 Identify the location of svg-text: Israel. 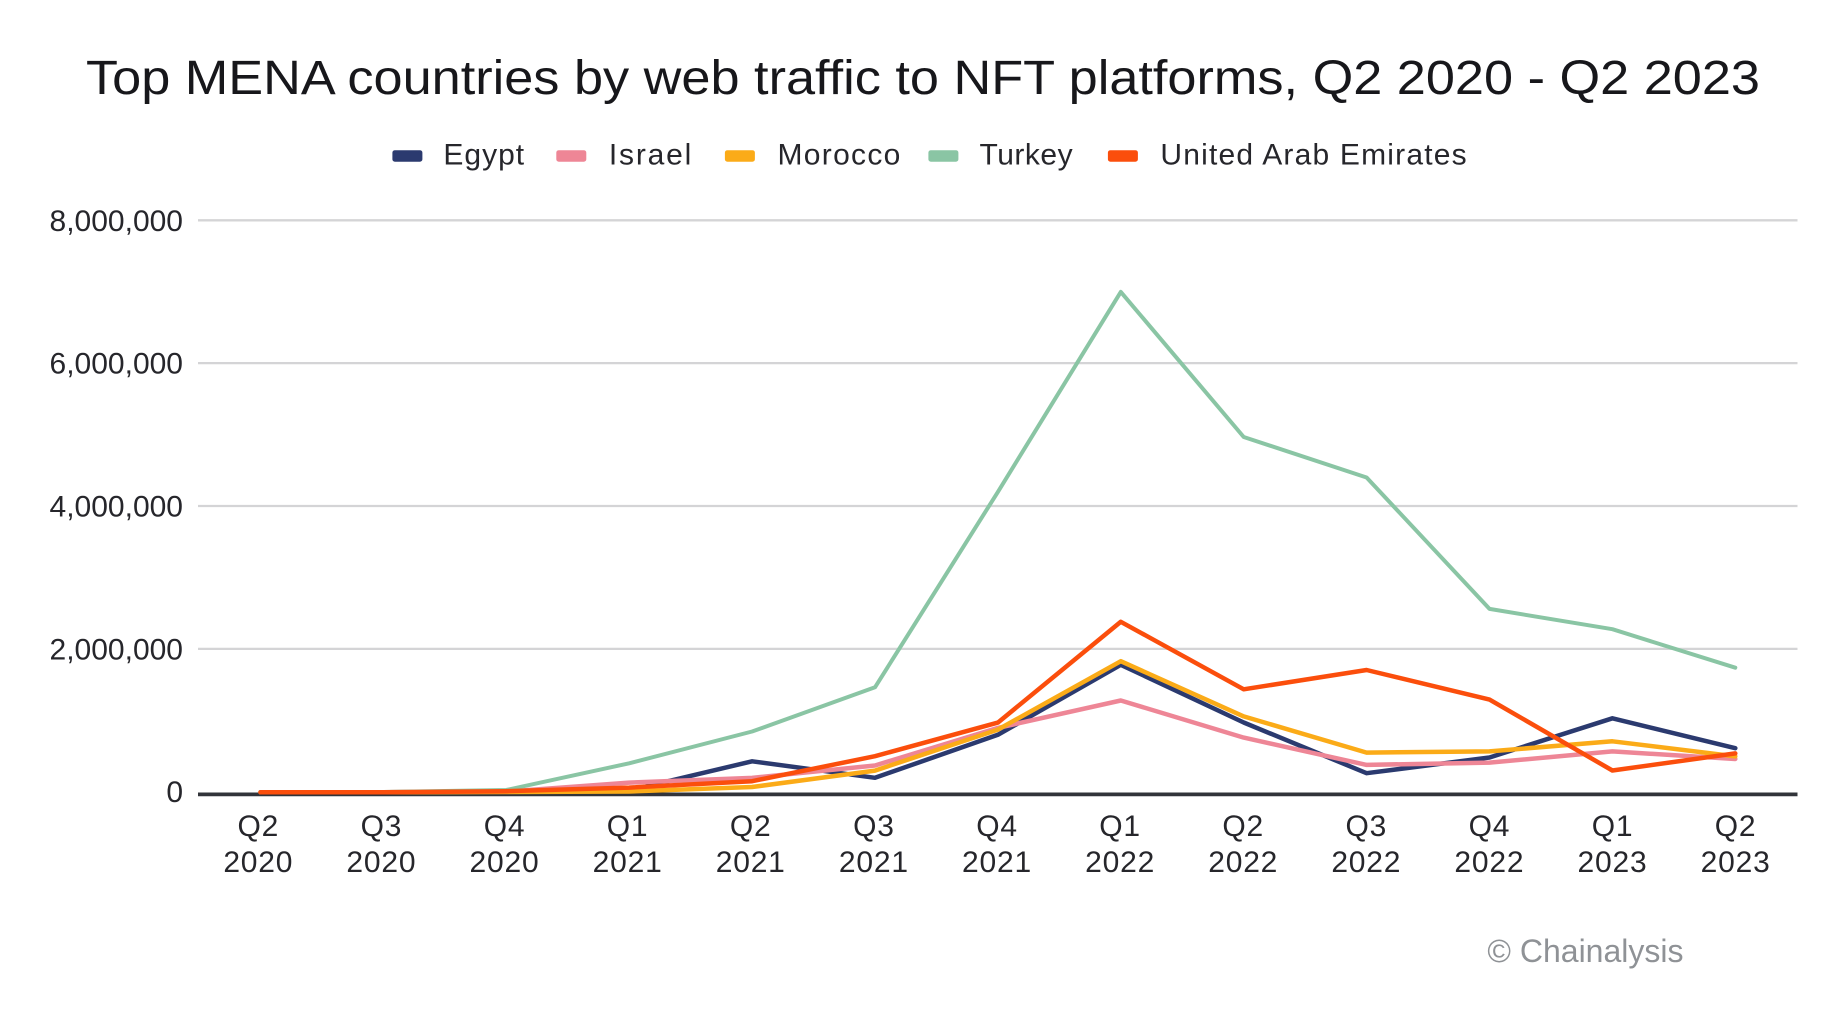
(651, 154).